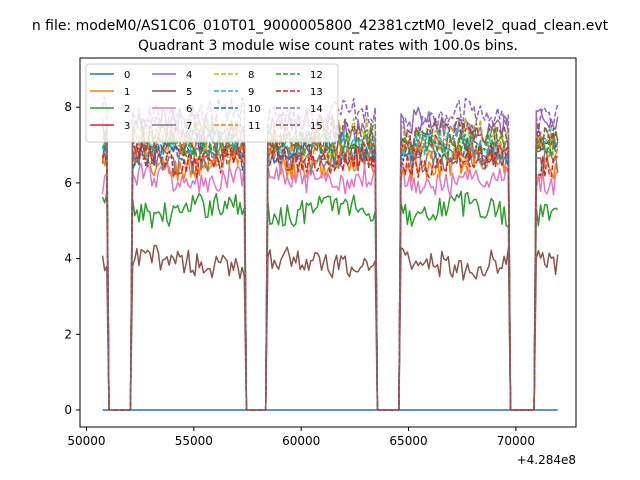  What do you see at coordinates (516, 441) in the screenshot?
I see `x-tick-label: 70000` at bounding box center [516, 441].